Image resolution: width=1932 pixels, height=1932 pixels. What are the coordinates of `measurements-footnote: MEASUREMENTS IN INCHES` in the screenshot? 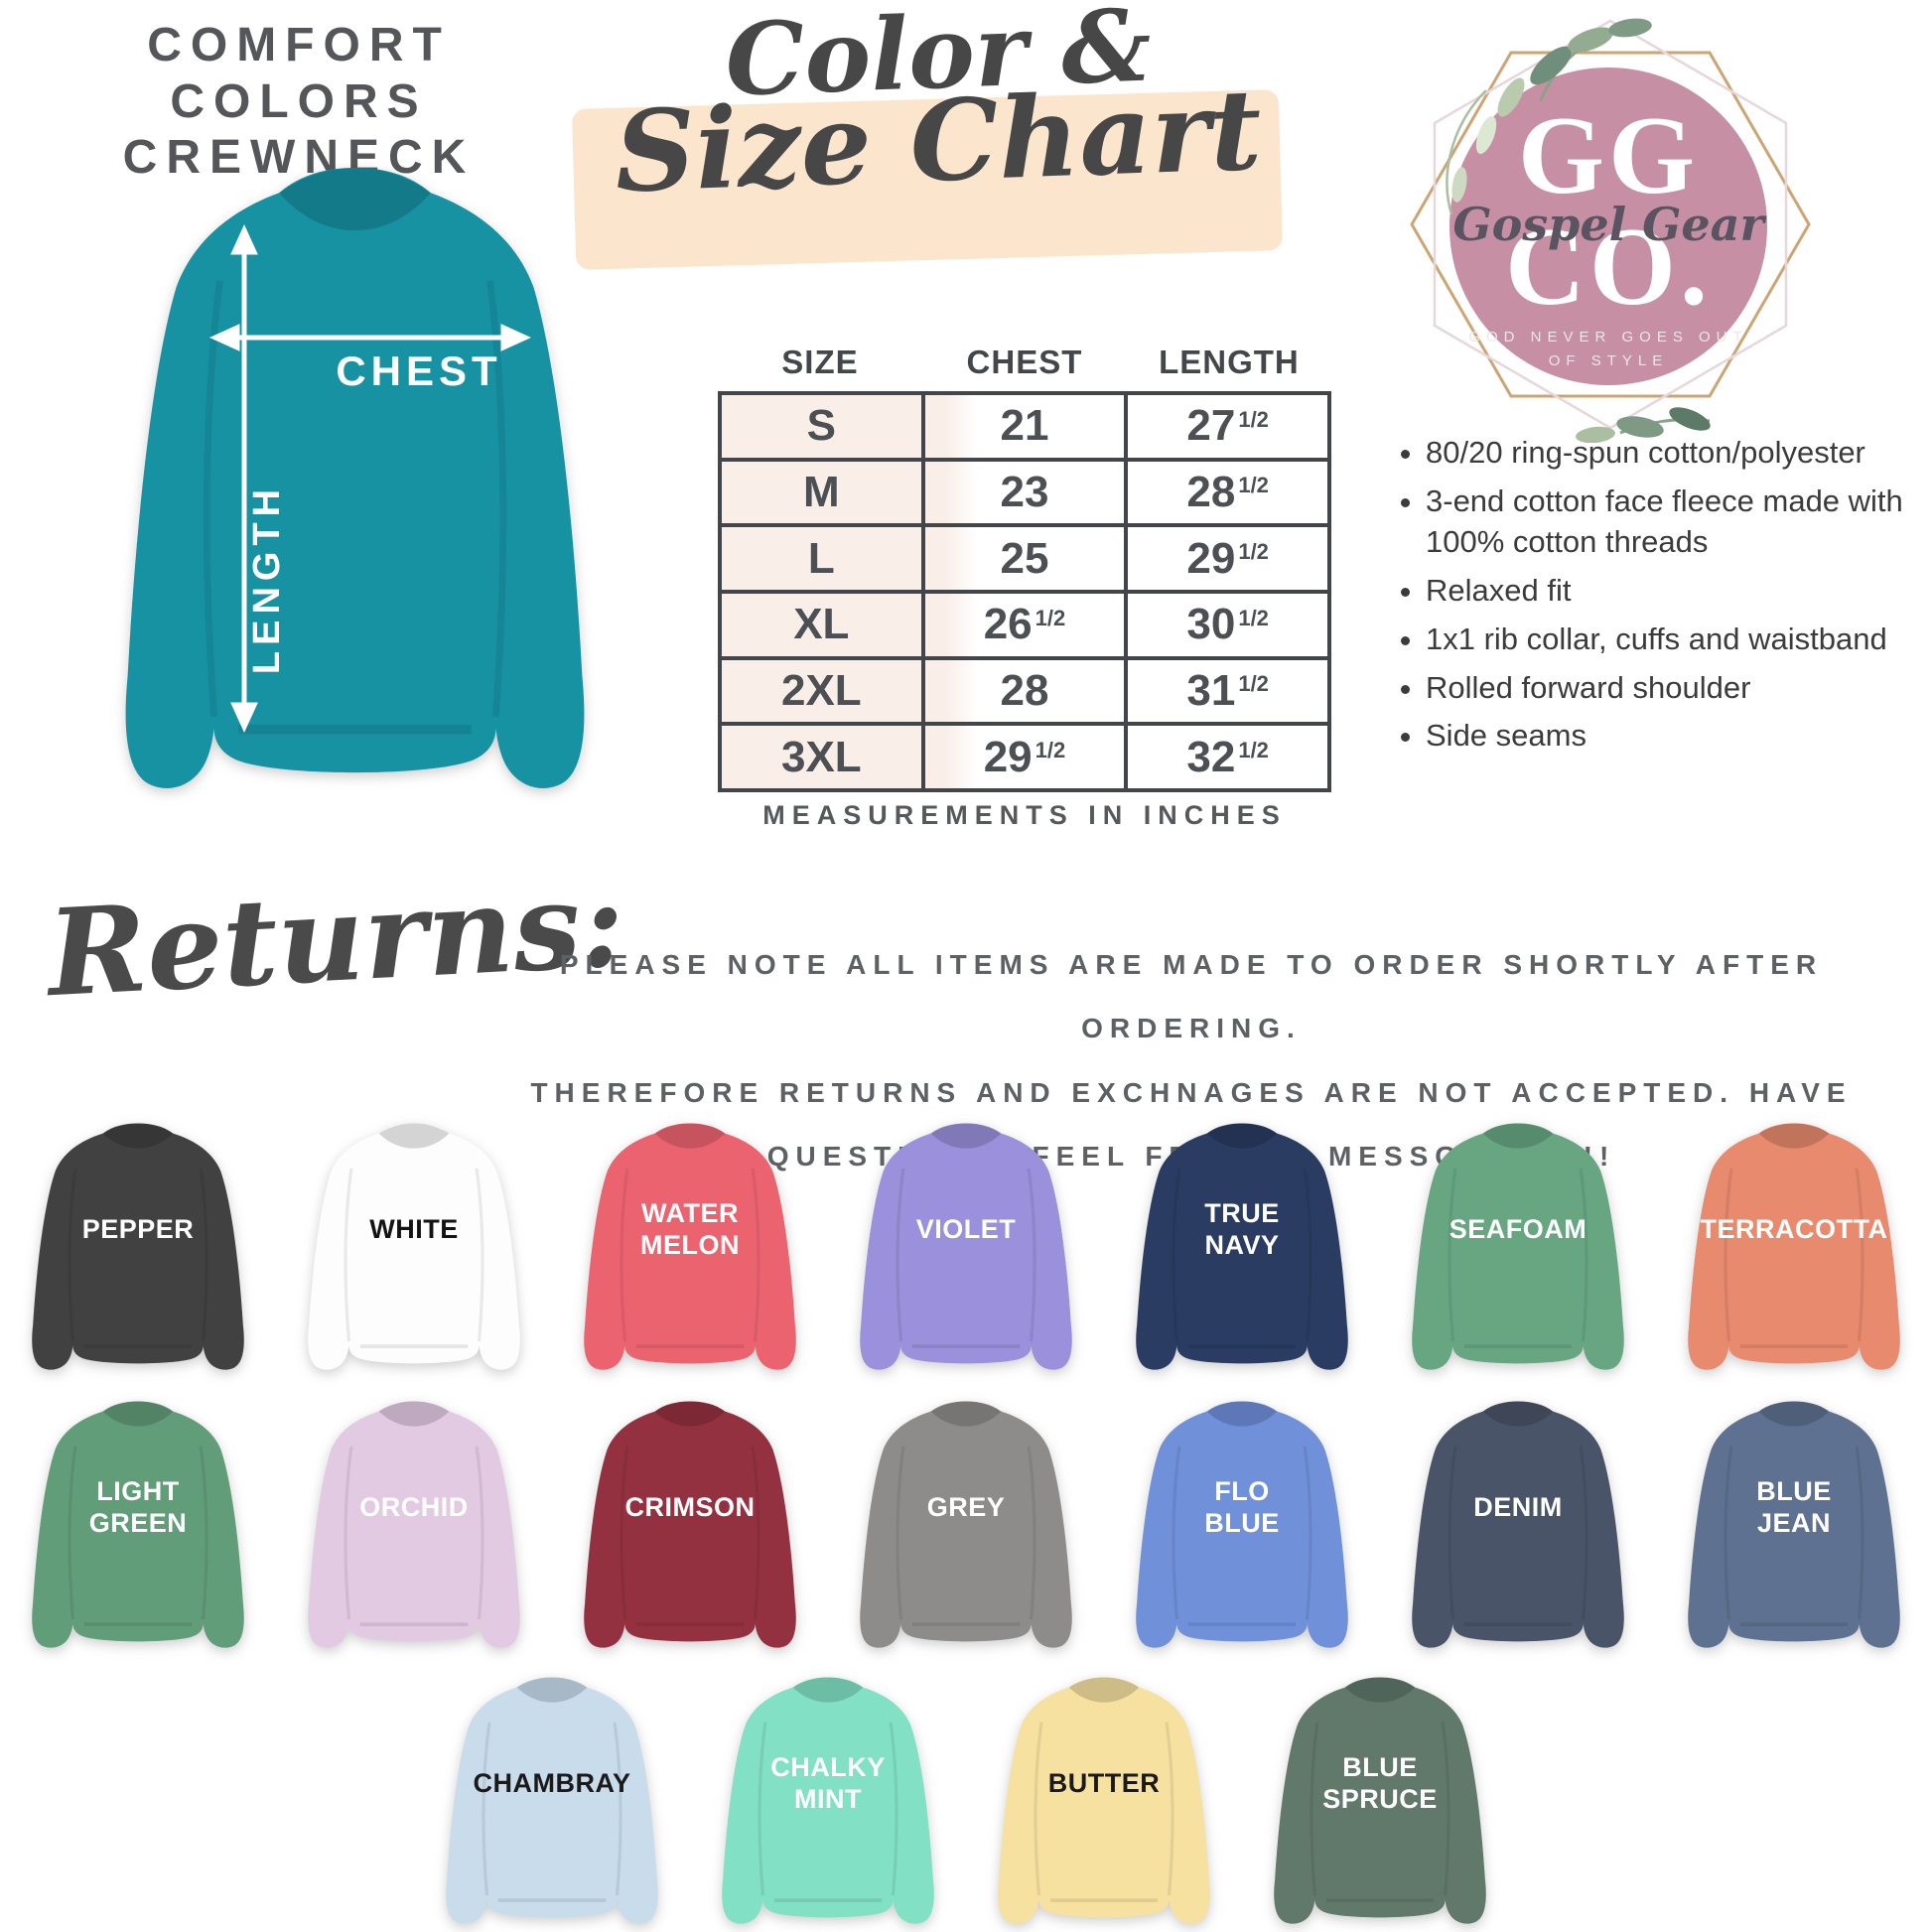 It's located at (1024, 815).